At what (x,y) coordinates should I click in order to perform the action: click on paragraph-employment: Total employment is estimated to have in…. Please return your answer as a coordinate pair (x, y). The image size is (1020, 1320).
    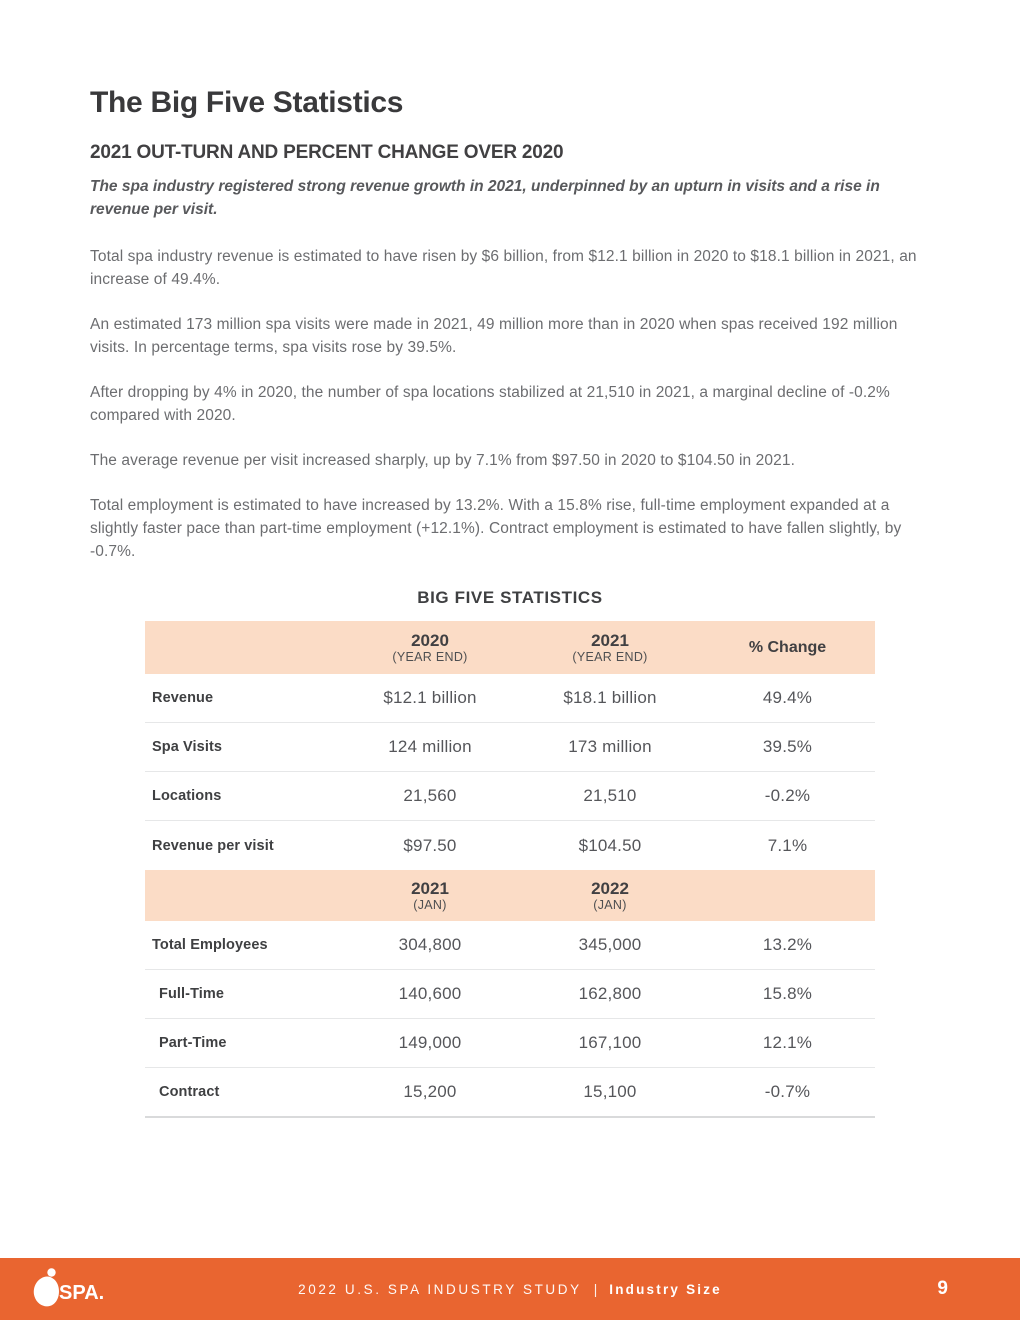
    Looking at the image, I should click on (496, 528).